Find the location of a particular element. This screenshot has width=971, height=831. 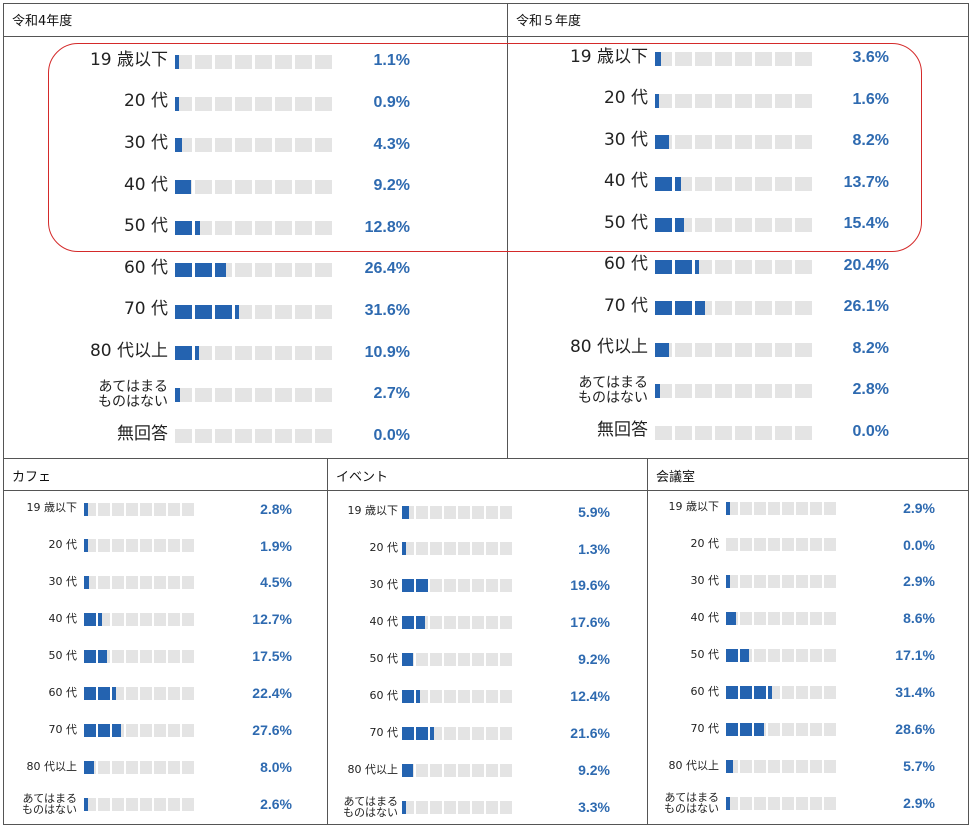

category-label: あてはまる ものはない is located at coordinates (133, 394).